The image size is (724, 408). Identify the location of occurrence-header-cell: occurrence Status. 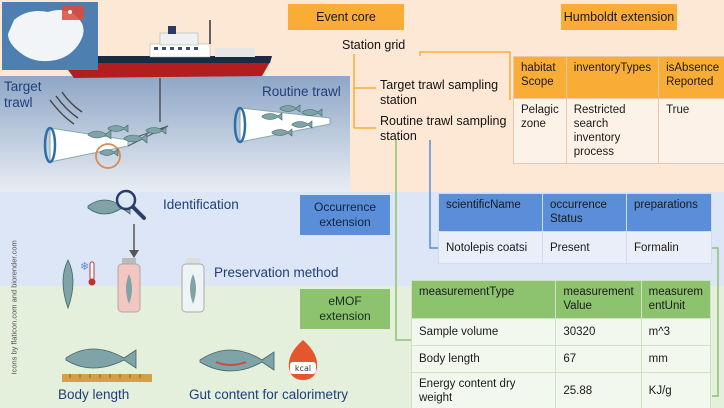
(584, 212).